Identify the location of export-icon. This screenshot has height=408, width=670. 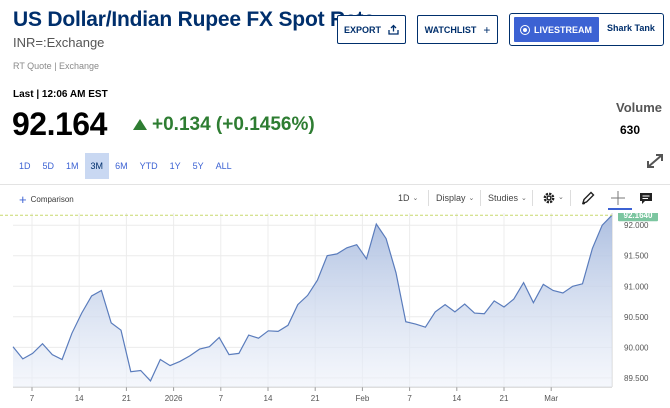
(393, 29).